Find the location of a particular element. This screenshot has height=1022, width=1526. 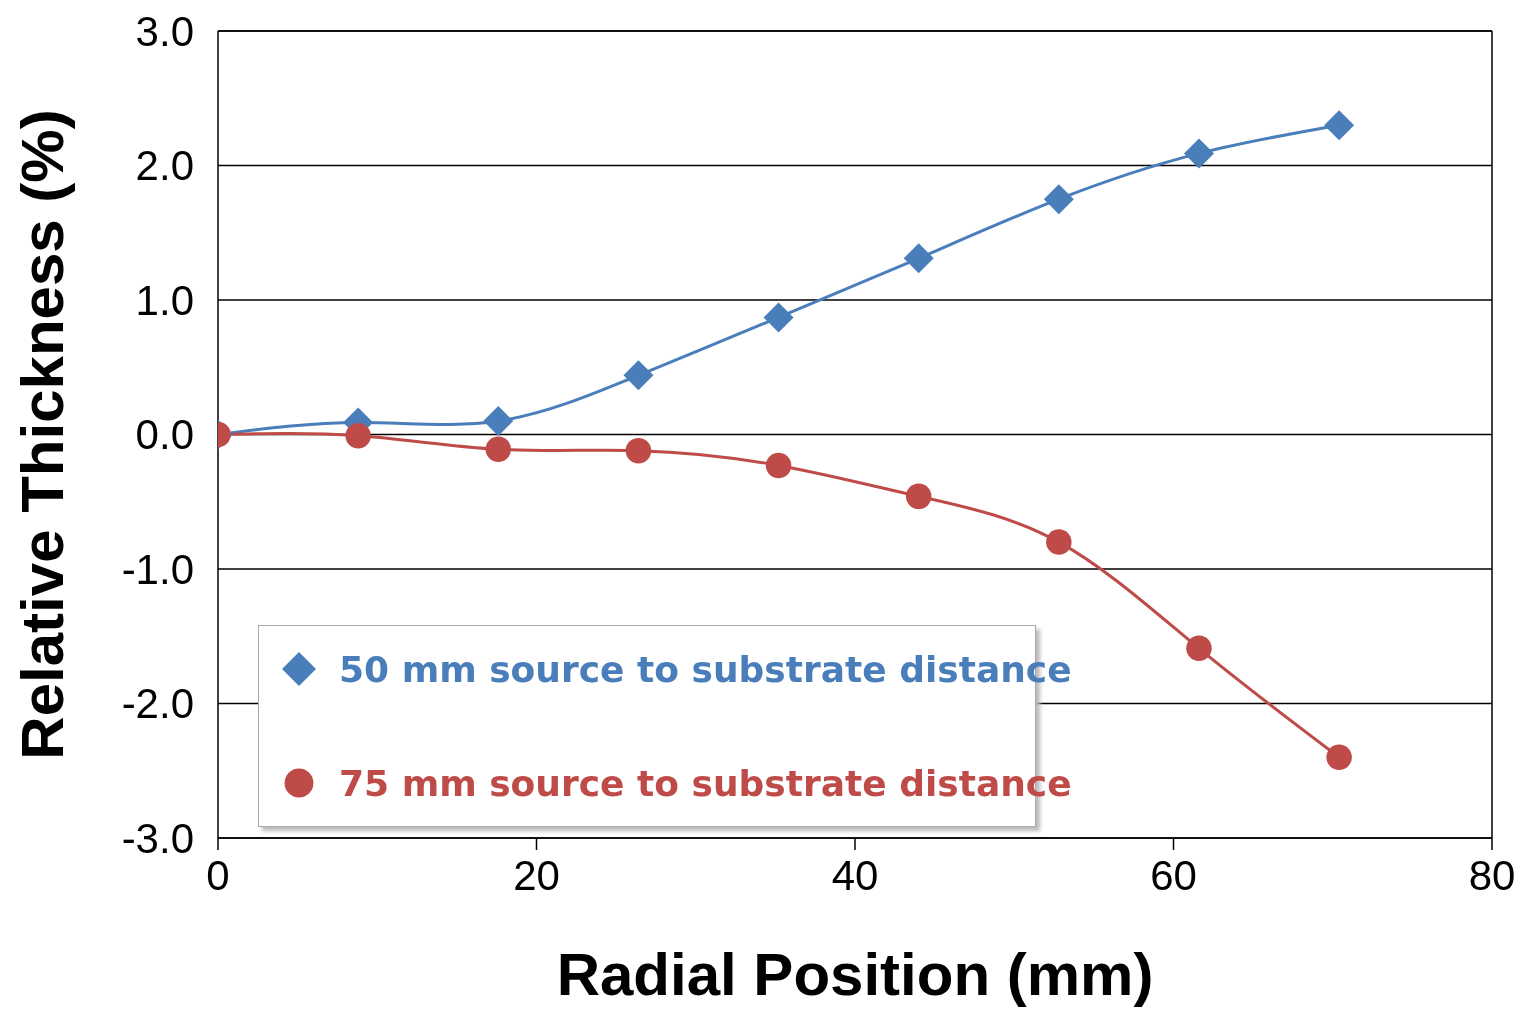

legend-label: 75 mm source to substrate distance is located at coordinates (705, 783).